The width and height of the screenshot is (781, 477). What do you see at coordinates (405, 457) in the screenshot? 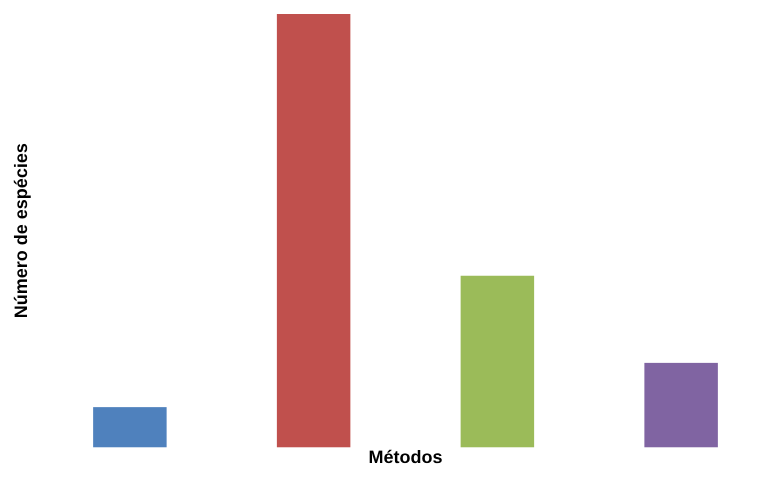
I see `x-axis-title: Métodos` at bounding box center [405, 457].